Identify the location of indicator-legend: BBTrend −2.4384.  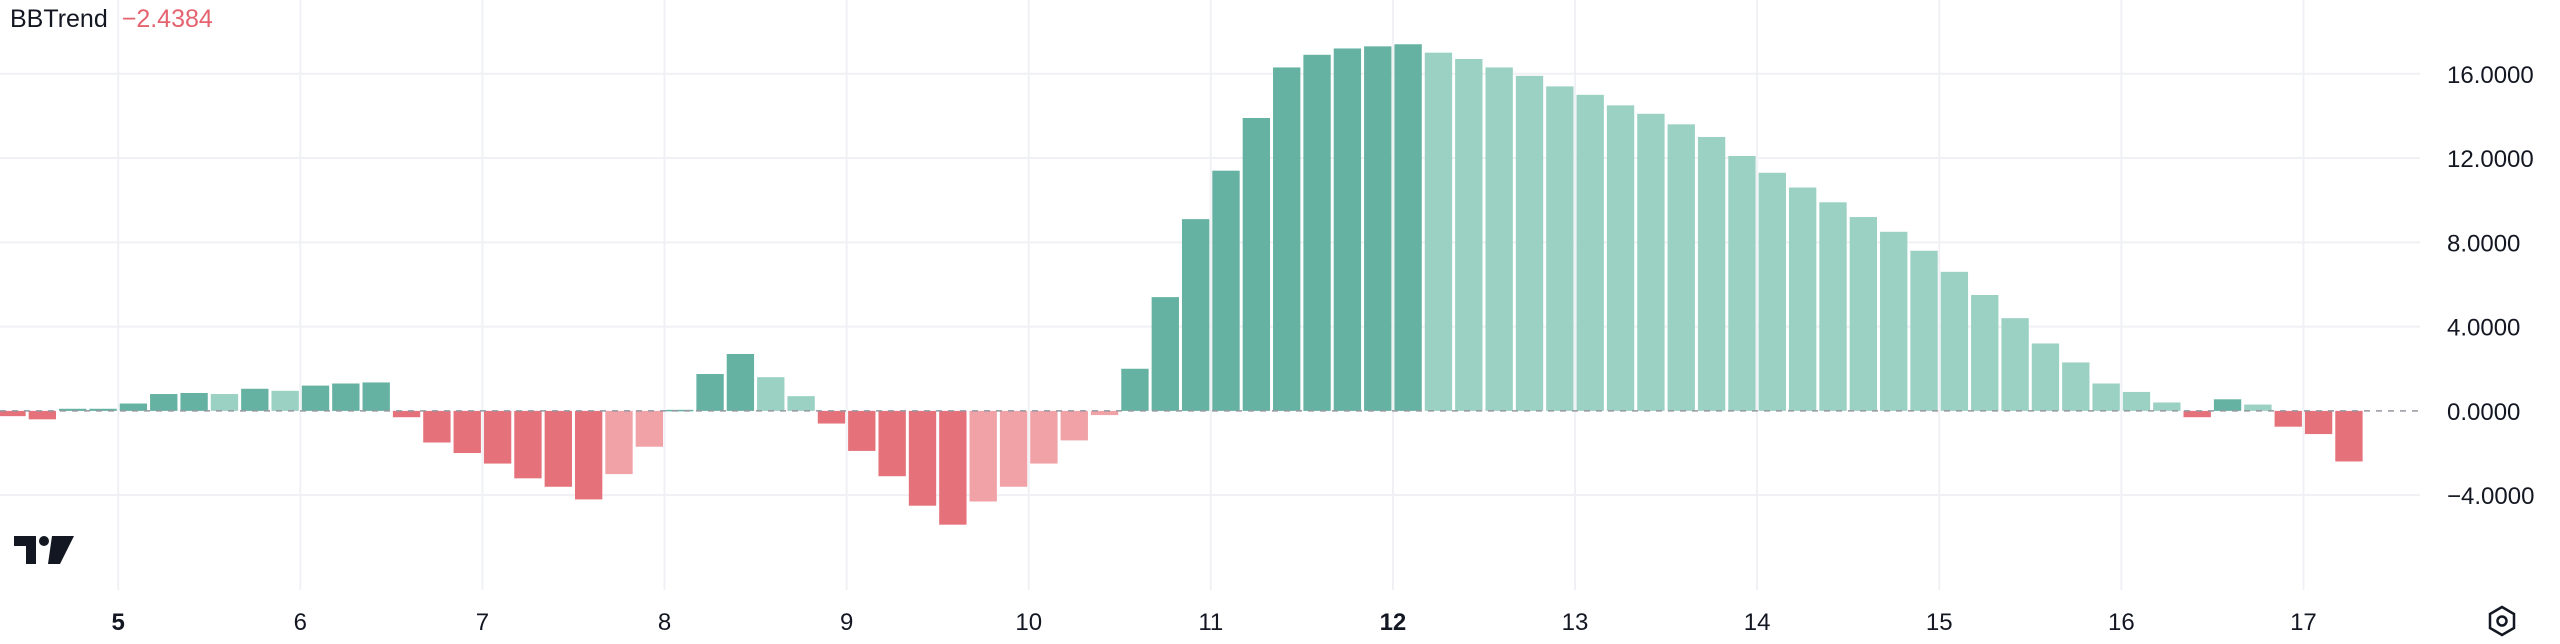
(111, 19).